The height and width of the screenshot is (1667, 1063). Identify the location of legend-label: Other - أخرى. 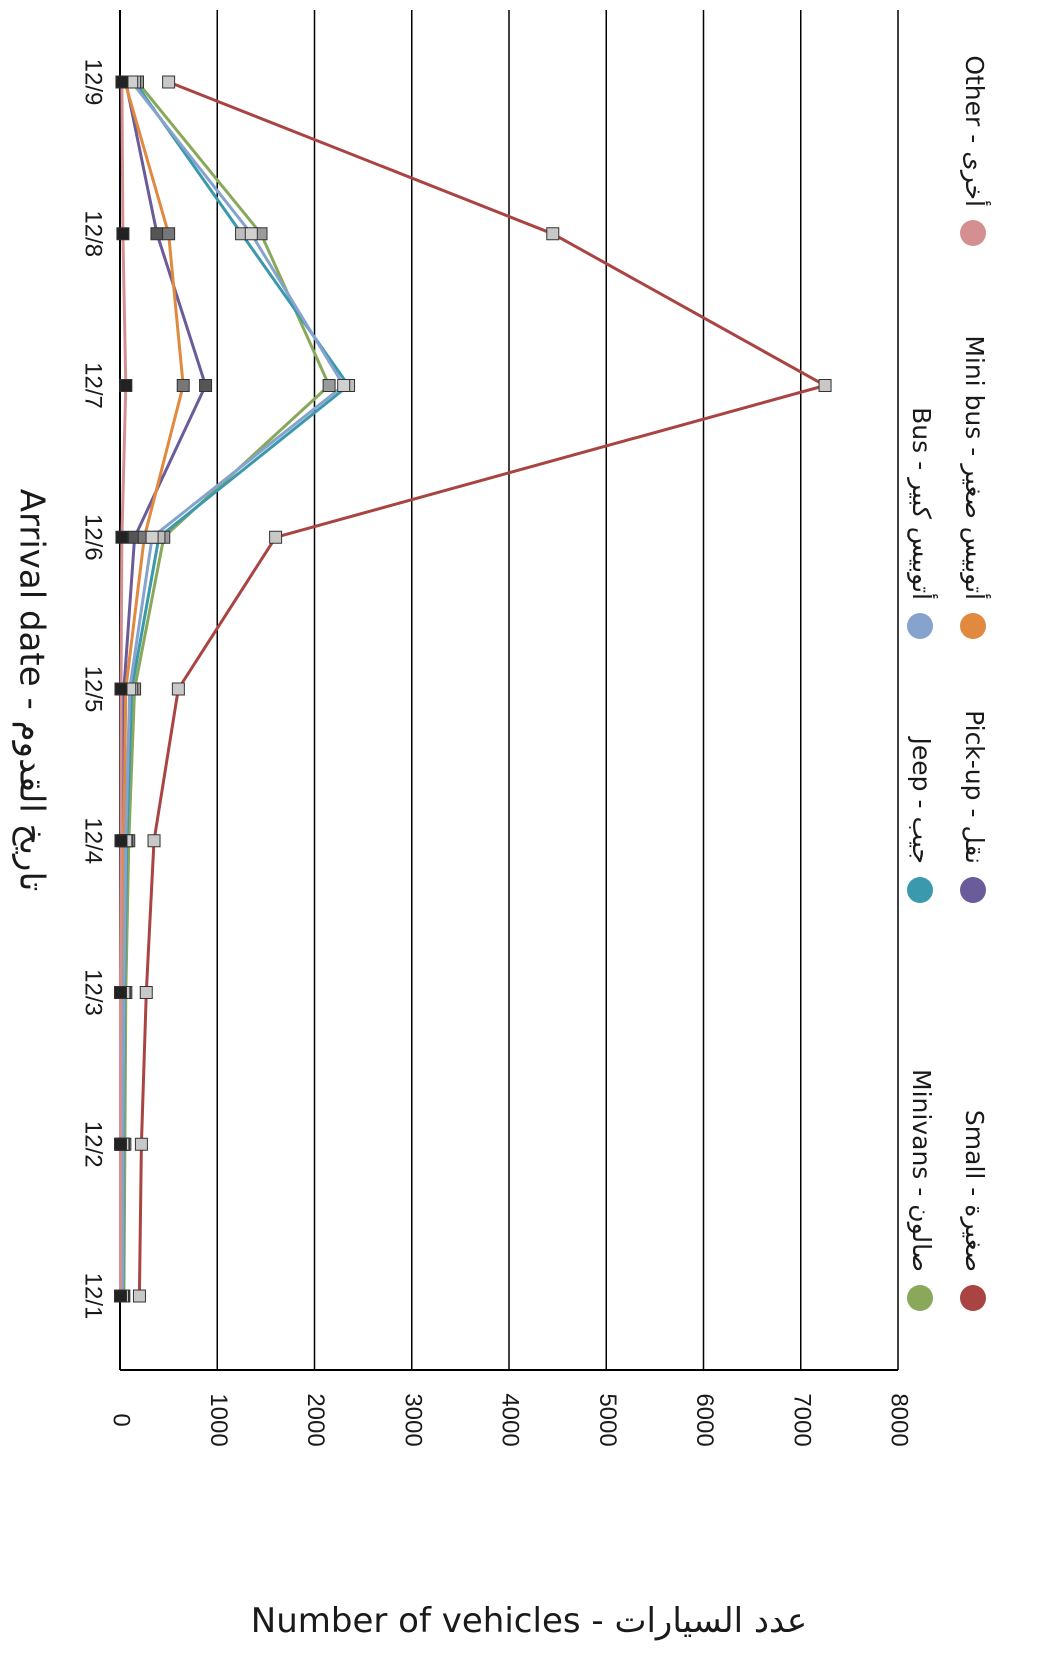
(976, 131).